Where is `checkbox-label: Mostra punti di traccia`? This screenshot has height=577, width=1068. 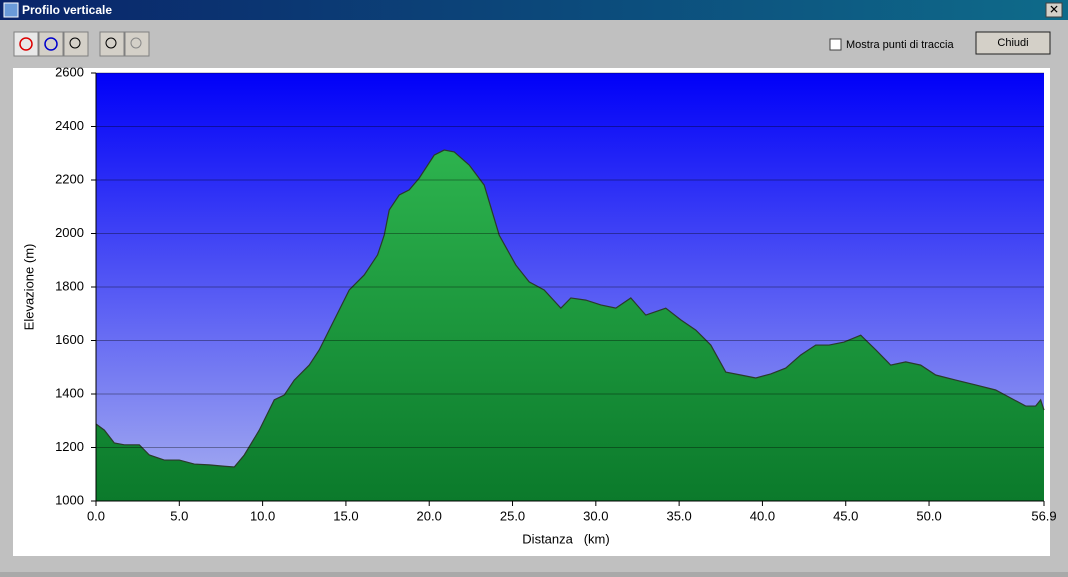 checkbox-label: Mostra punti di traccia is located at coordinates (900, 45).